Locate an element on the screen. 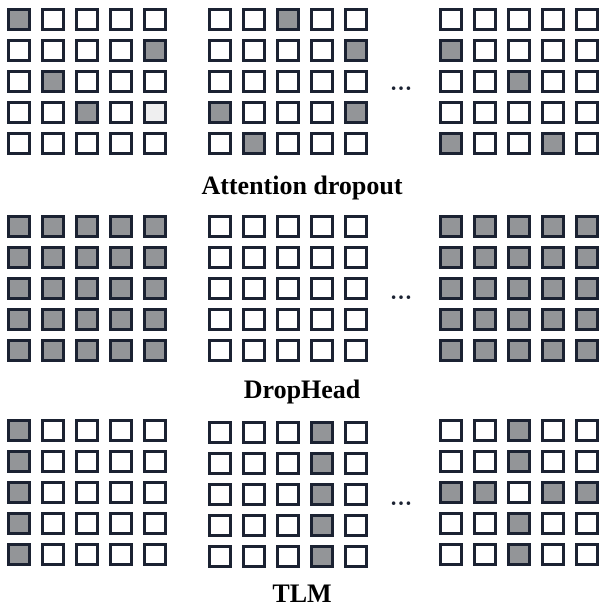 Image resolution: width=604 pixels, height=610 pixels. section-title: Attention dropout is located at coordinates (302, 185).